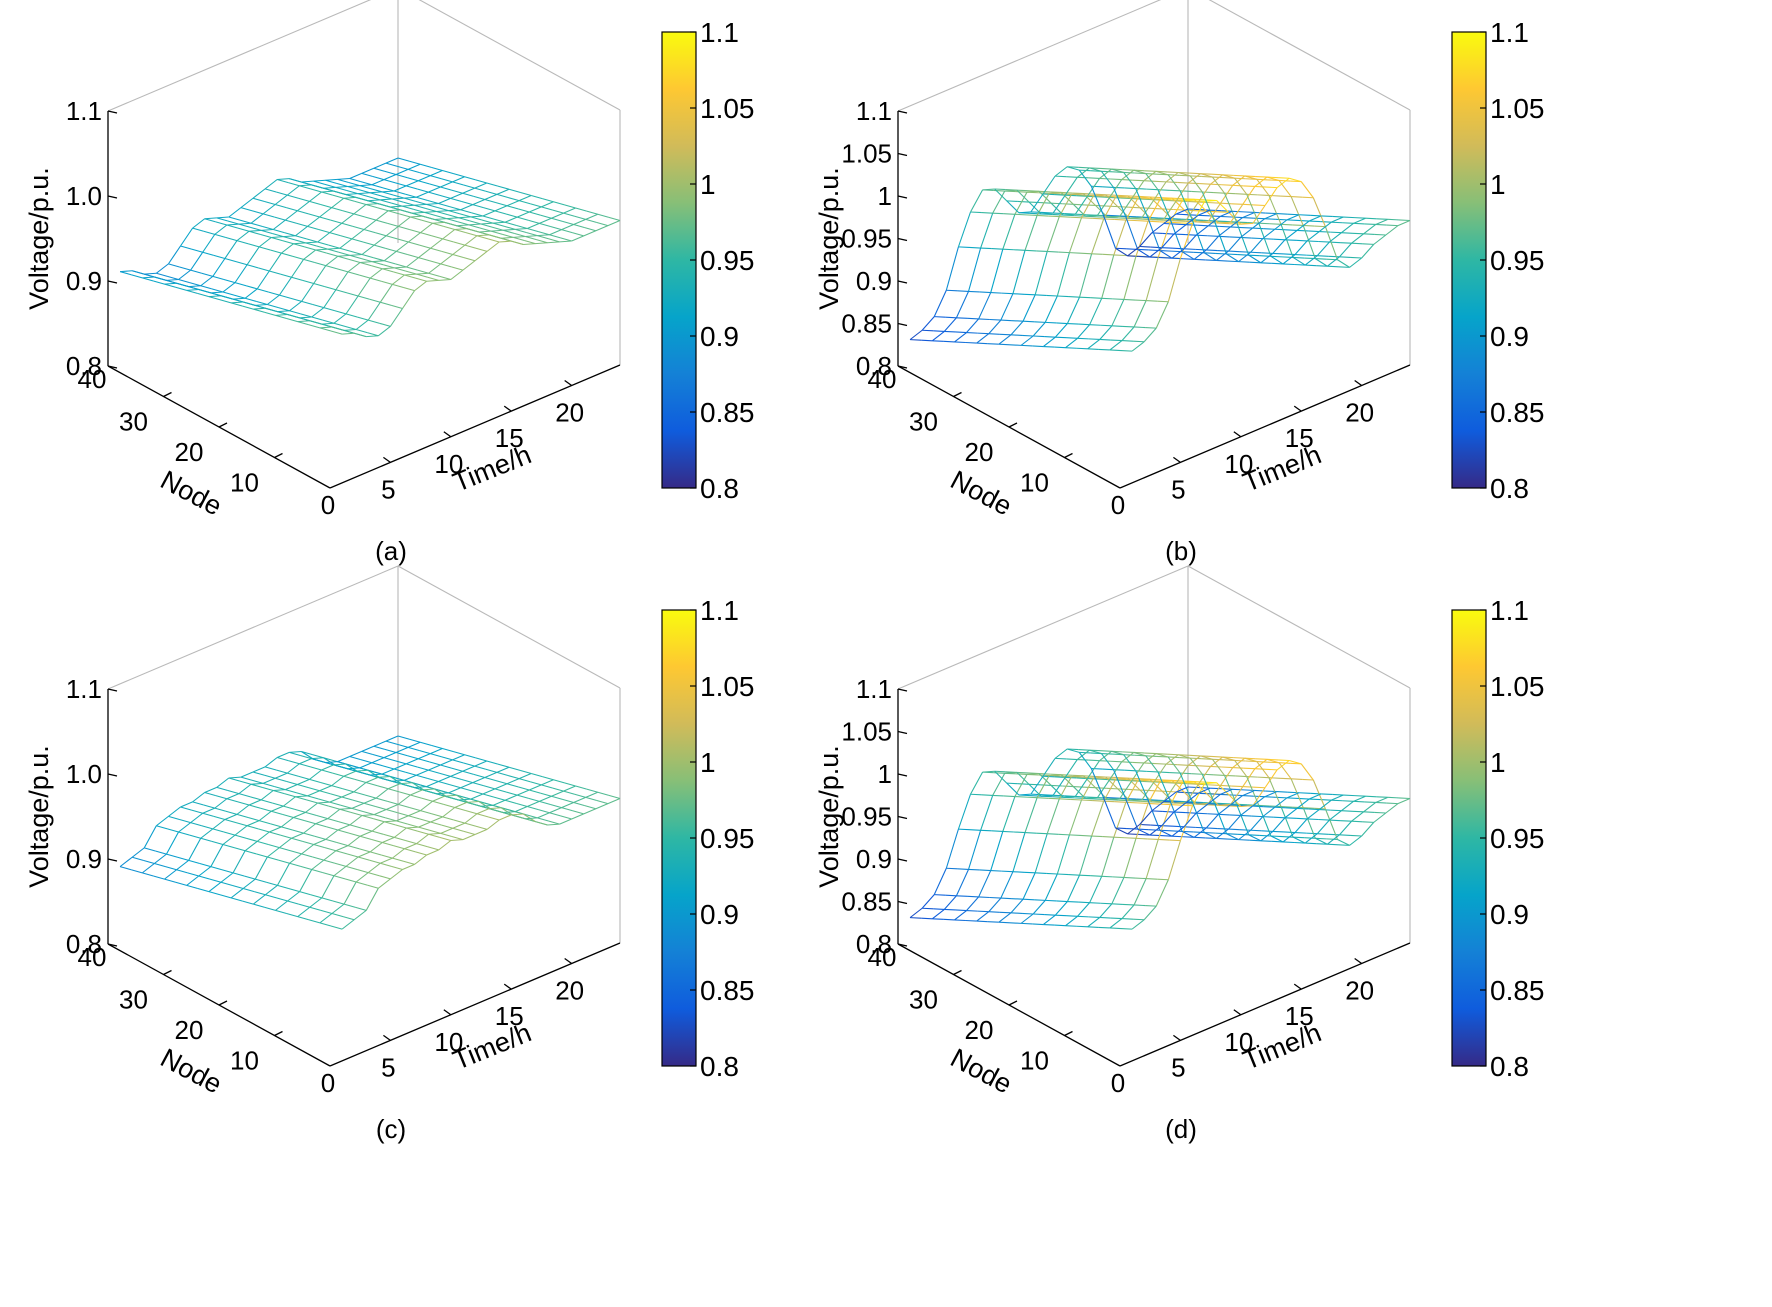 This screenshot has width=1772, height=1307. What do you see at coordinates (1498, 762) in the screenshot?
I see `colorbar-tick-label: 1` at bounding box center [1498, 762].